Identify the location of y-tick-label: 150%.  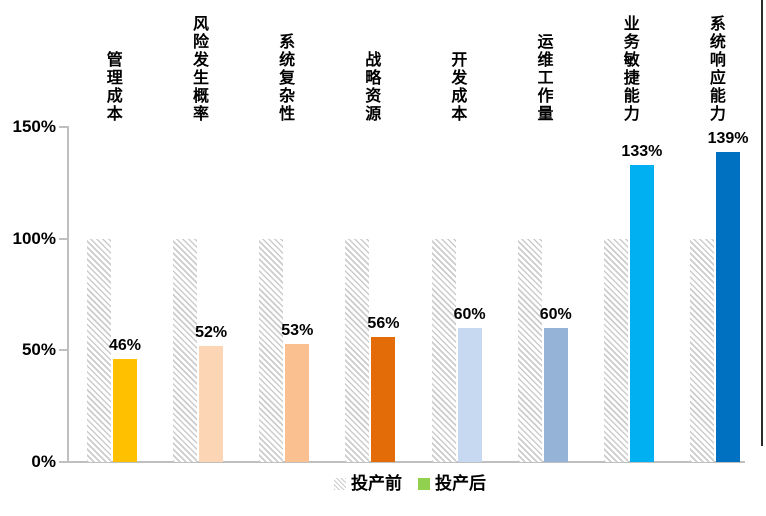
(34, 126).